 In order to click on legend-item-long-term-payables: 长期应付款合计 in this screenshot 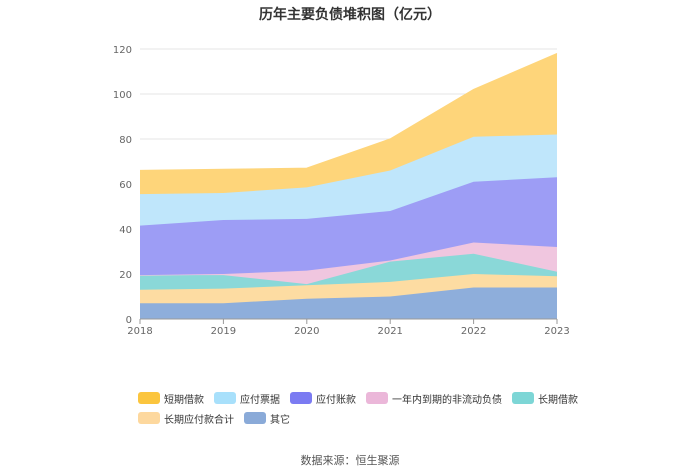, I will do `click(186, 418)`.